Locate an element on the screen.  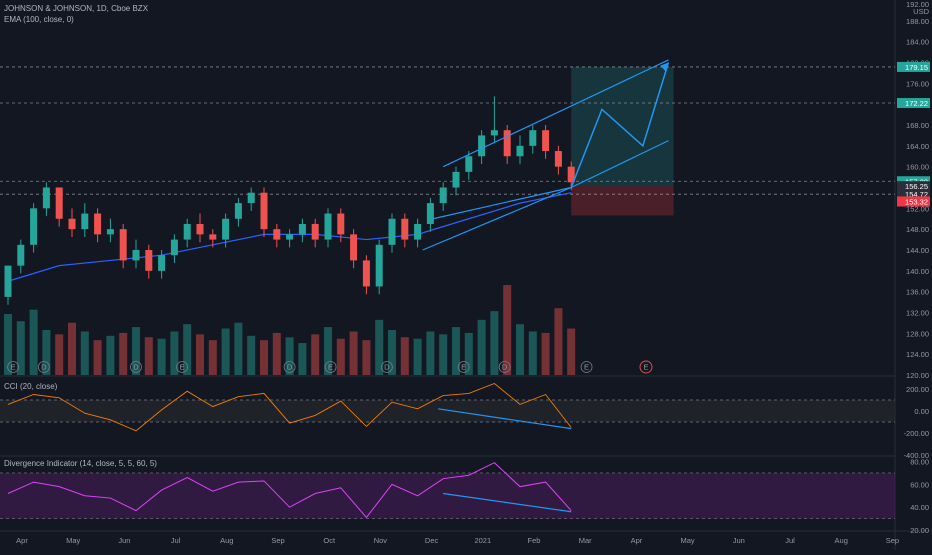
price-tag-label: 172.22 is located at coordinates (916, 103).